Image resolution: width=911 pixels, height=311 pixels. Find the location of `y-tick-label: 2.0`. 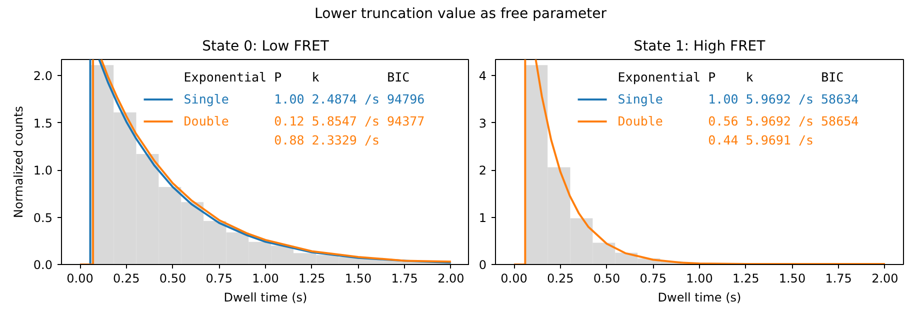

y-tick-label: 2.0 is located at coordinates (43, 76).